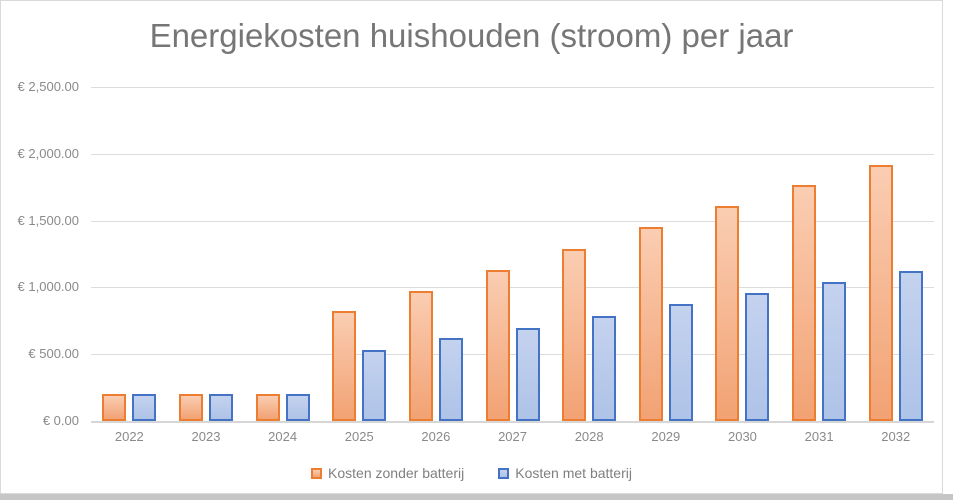 The height and width of the screenshot is (500, 953). Describe the element at coordinates (60, 420) in the screenshot. I see `y-axis-tick-label: € 0.00` at that location.